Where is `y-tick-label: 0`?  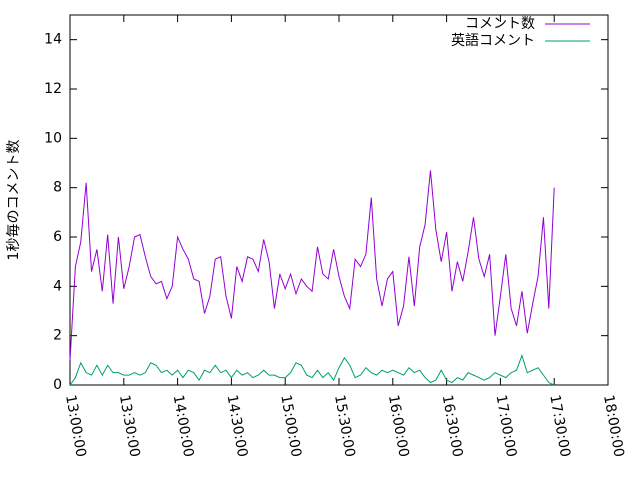 y-tick-label: 0 is located at coordinates (57, 385).